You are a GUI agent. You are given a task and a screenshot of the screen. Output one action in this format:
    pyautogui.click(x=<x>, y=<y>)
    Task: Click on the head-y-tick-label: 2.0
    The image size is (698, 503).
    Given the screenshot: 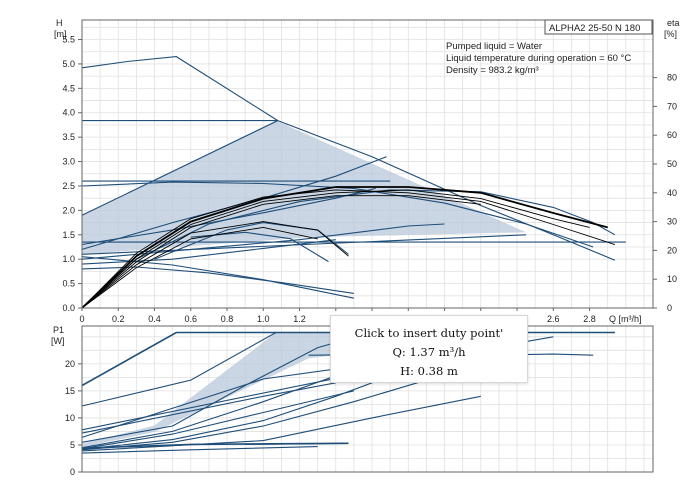 What is the action you would take?
    pyautogui.click(x=68, y=210)
    